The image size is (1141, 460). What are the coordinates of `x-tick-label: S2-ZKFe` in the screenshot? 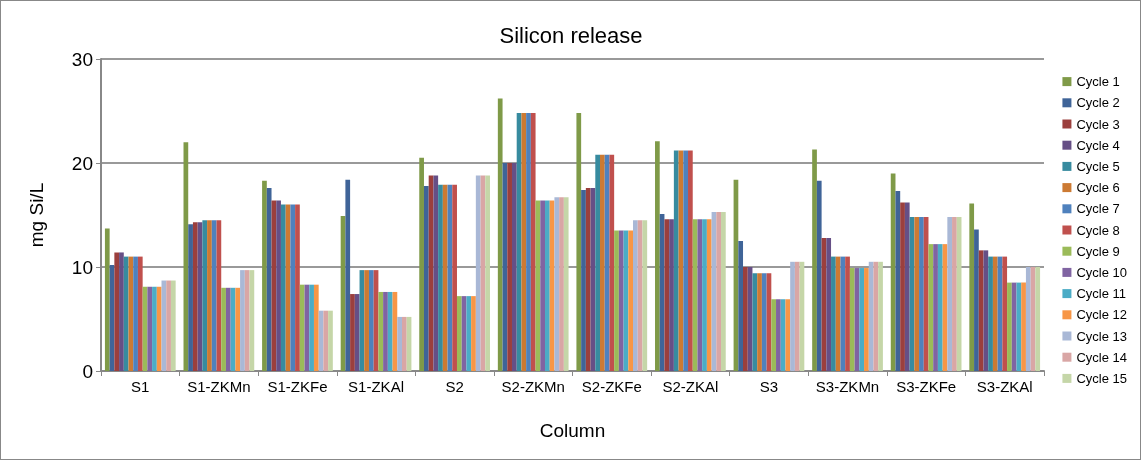 It's located at (611, 386).